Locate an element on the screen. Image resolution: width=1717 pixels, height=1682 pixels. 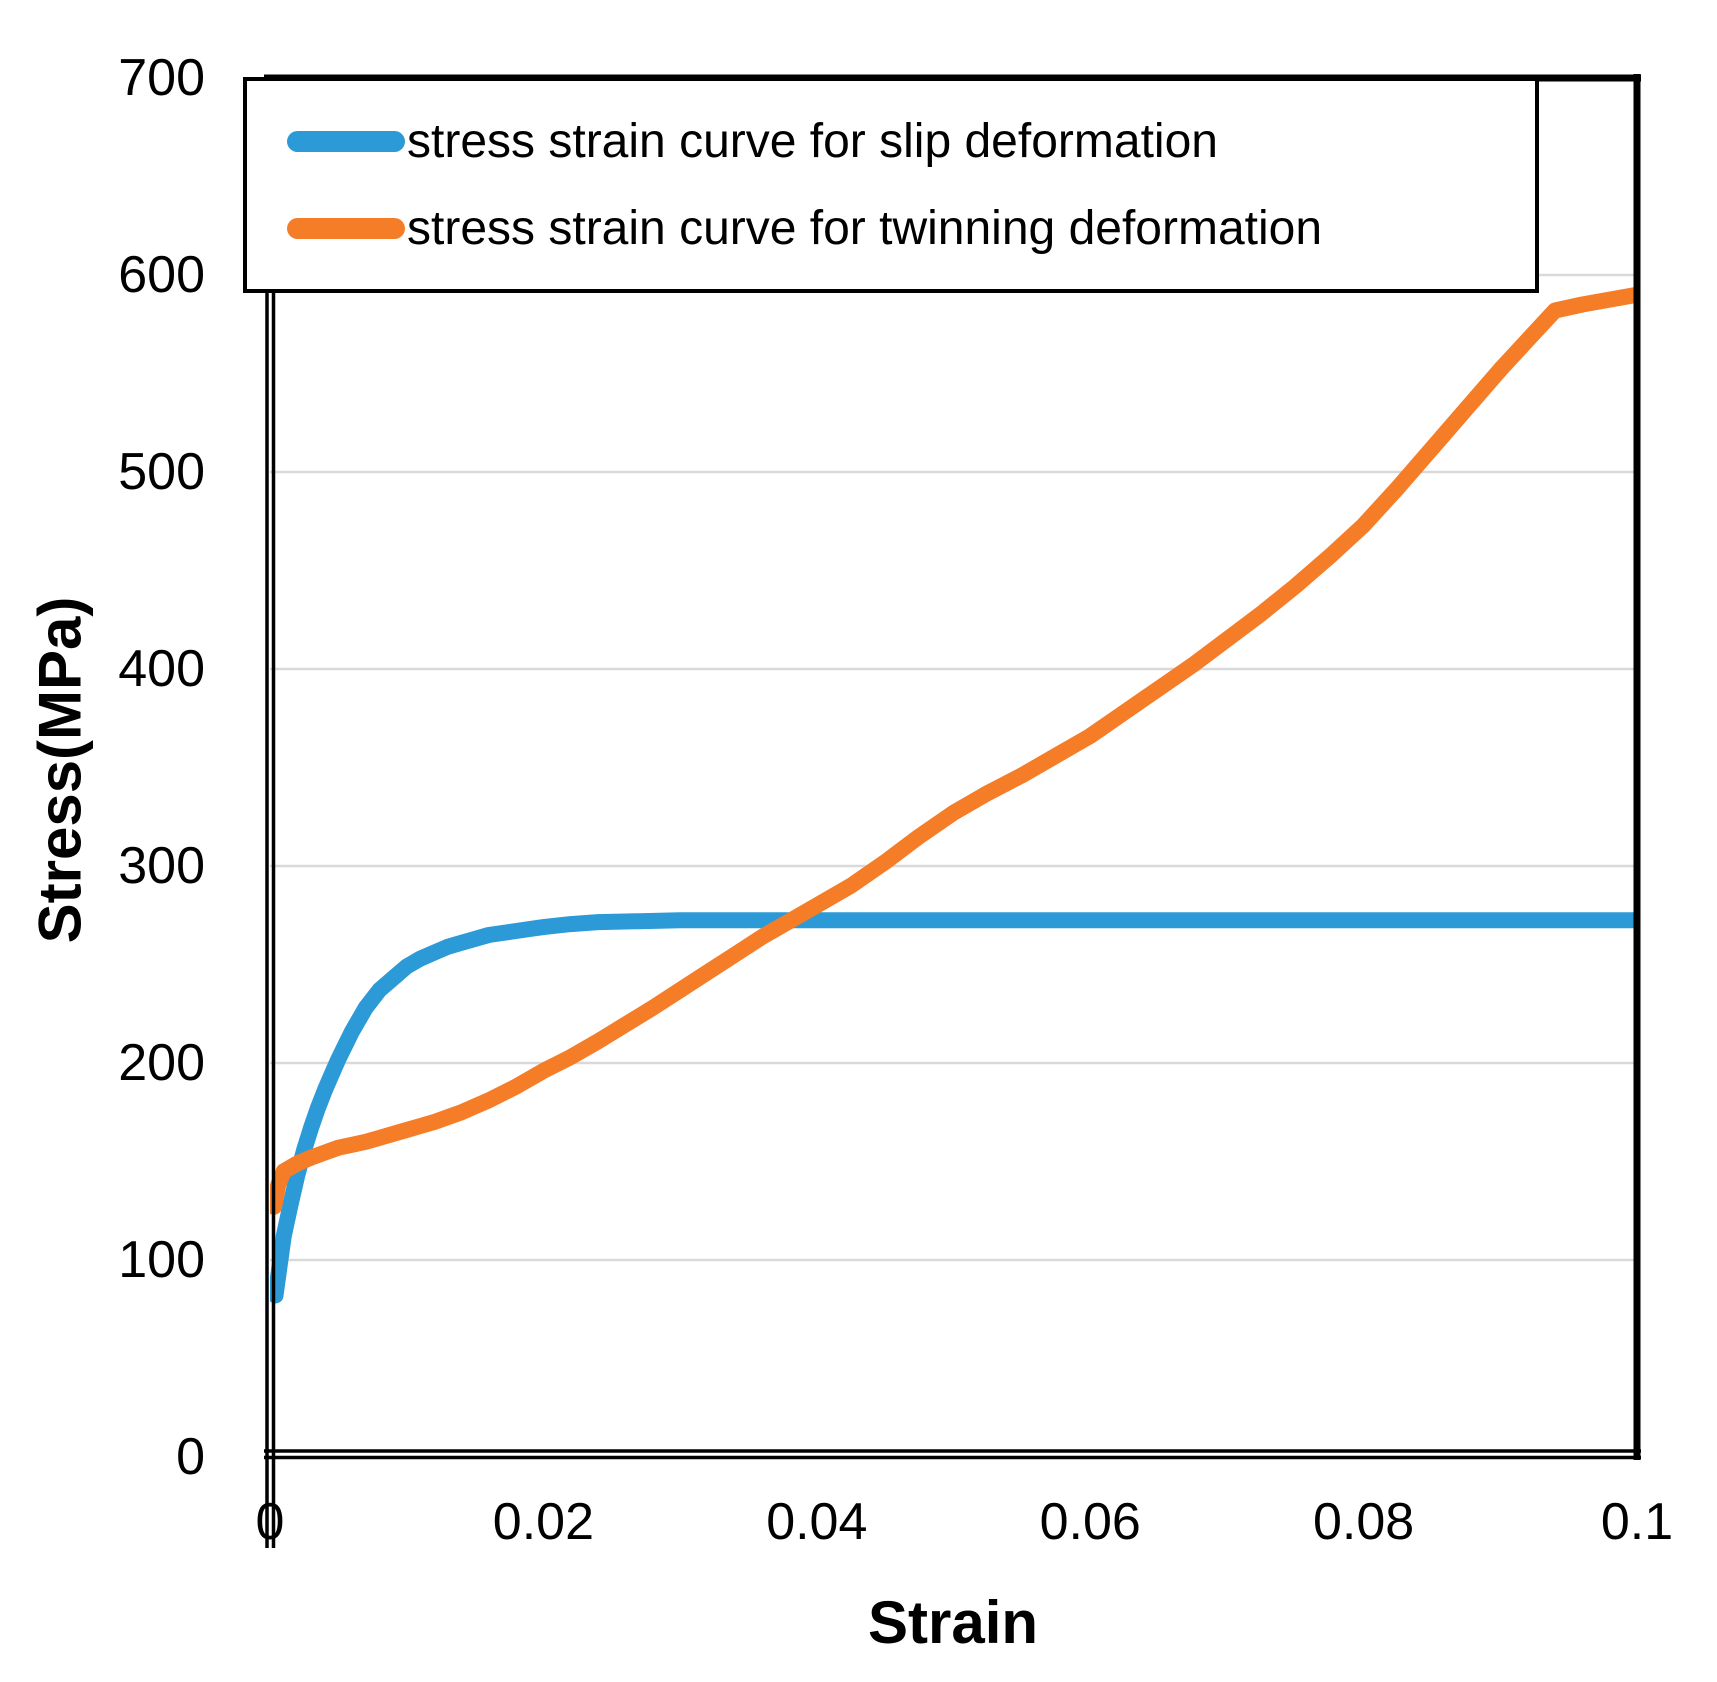
y-tick-label-700: 700 is located at coordinates (161, 78).